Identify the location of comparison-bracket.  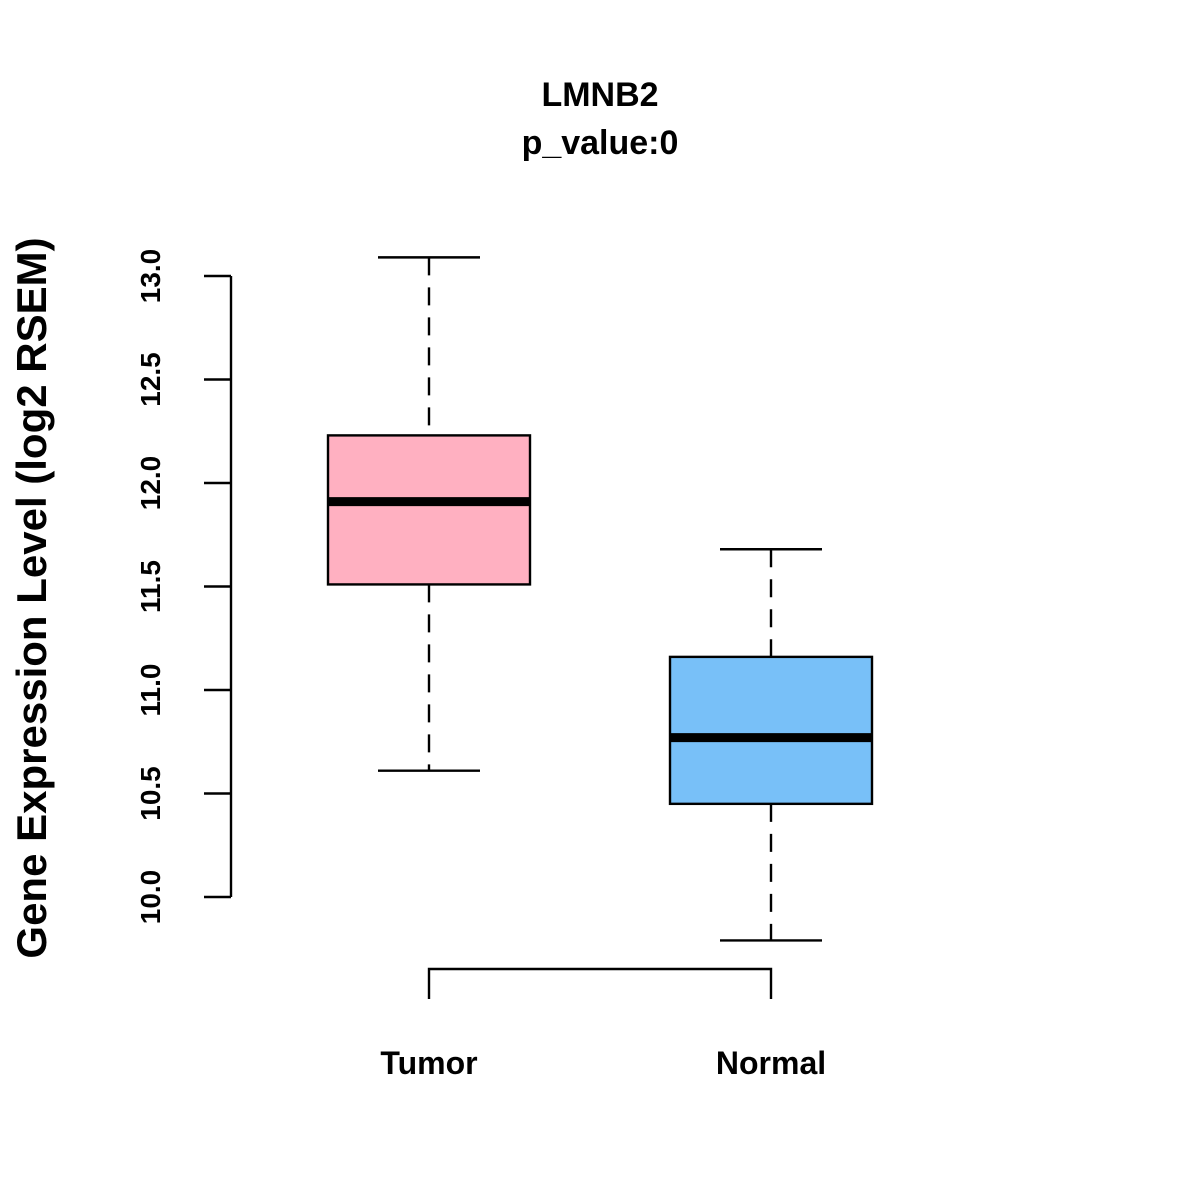
(600, 983).